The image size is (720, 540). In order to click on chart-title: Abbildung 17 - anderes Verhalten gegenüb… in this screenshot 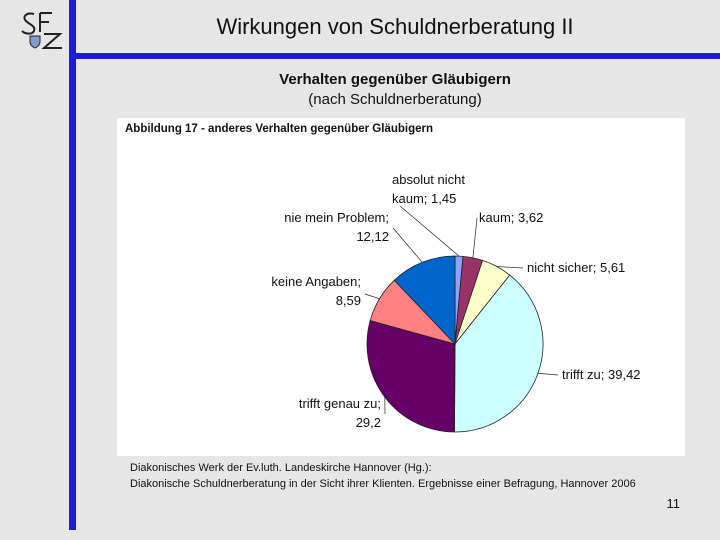, I will do `click(279, 129)`.